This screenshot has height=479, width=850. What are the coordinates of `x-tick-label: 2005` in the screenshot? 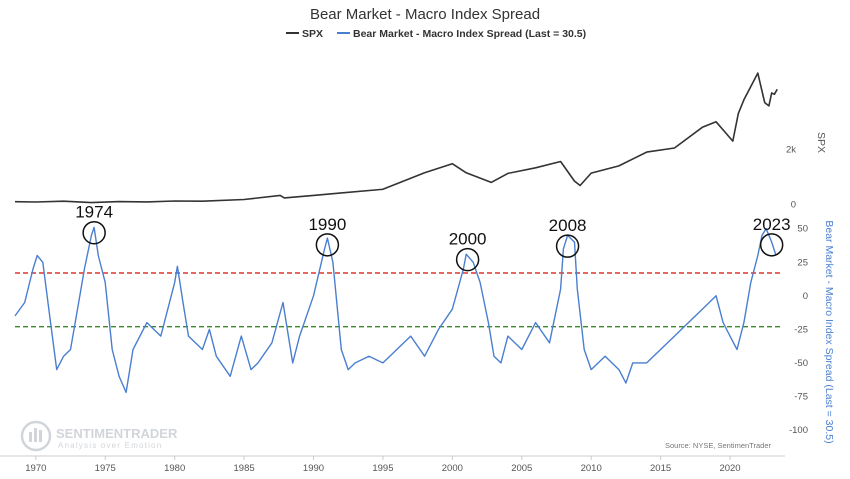 It's located at (521, 468).